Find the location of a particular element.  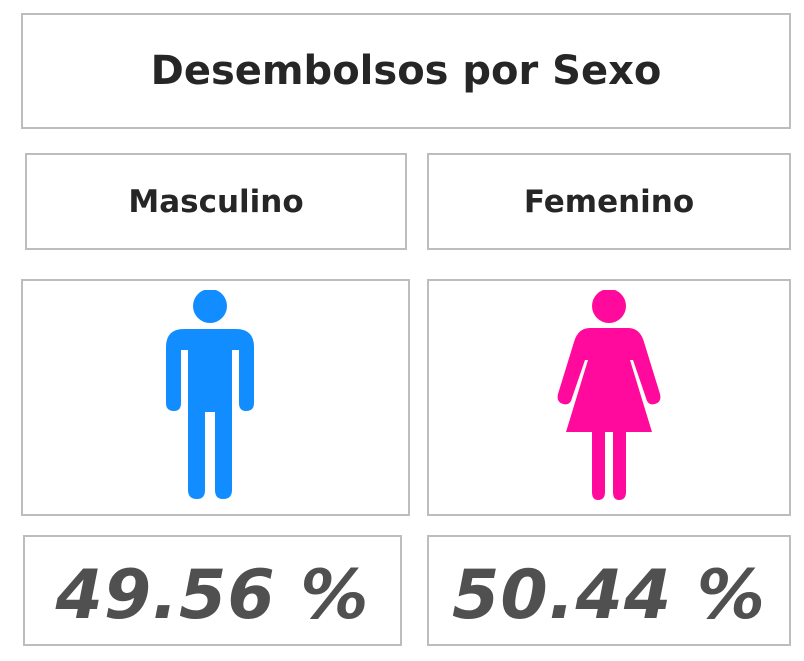

page-title: Desembolsos por Sexo is located at coordinates (406, 71).